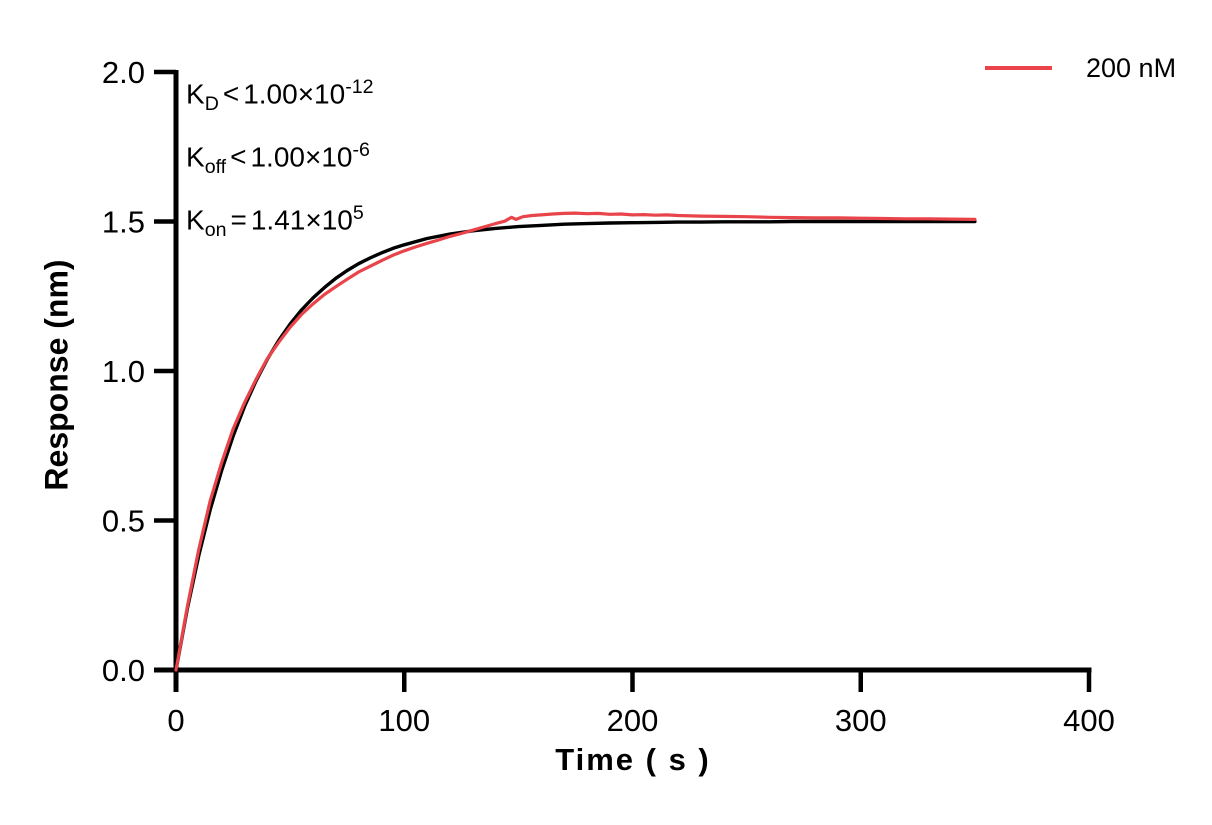 The height and width of the screenshot is (825, 1212). I want to click on koff-exponent: -6, so click(361, 149).